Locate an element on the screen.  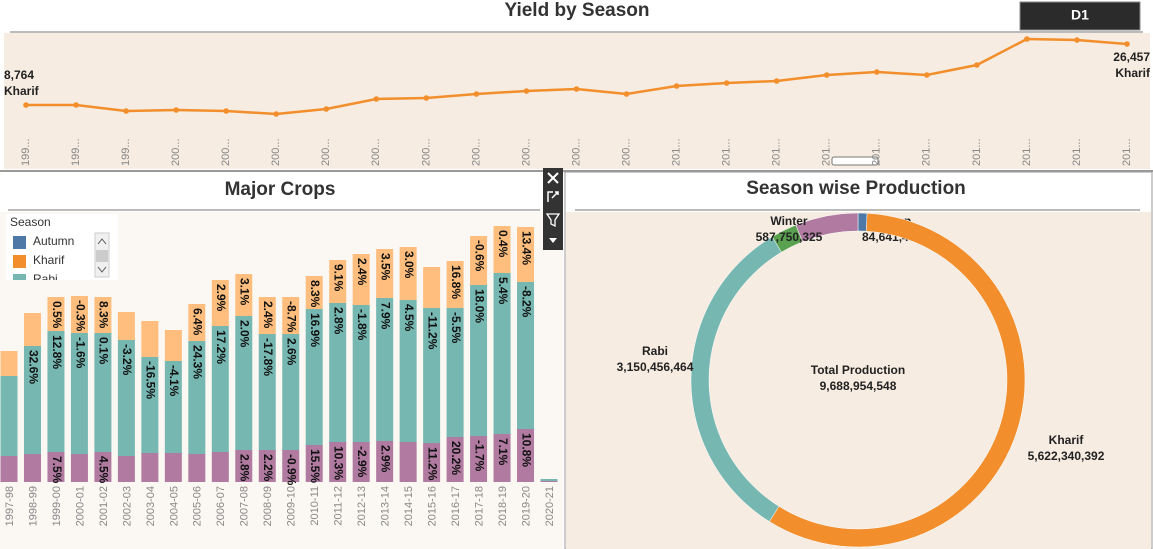
x-tick-label: 1998-99 is located at coordinates (33, 506).